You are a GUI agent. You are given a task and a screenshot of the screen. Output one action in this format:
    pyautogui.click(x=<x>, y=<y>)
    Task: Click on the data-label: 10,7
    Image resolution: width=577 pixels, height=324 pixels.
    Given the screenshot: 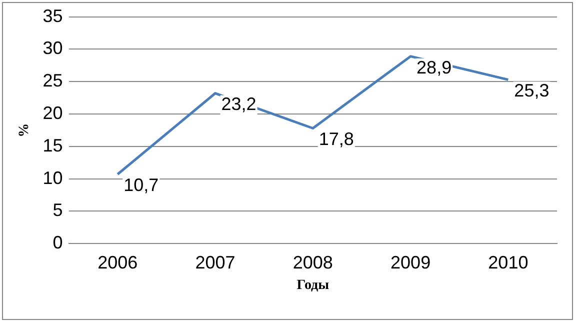 What is the action you would take?
    pyautogui.click(x=141, y=185)
    